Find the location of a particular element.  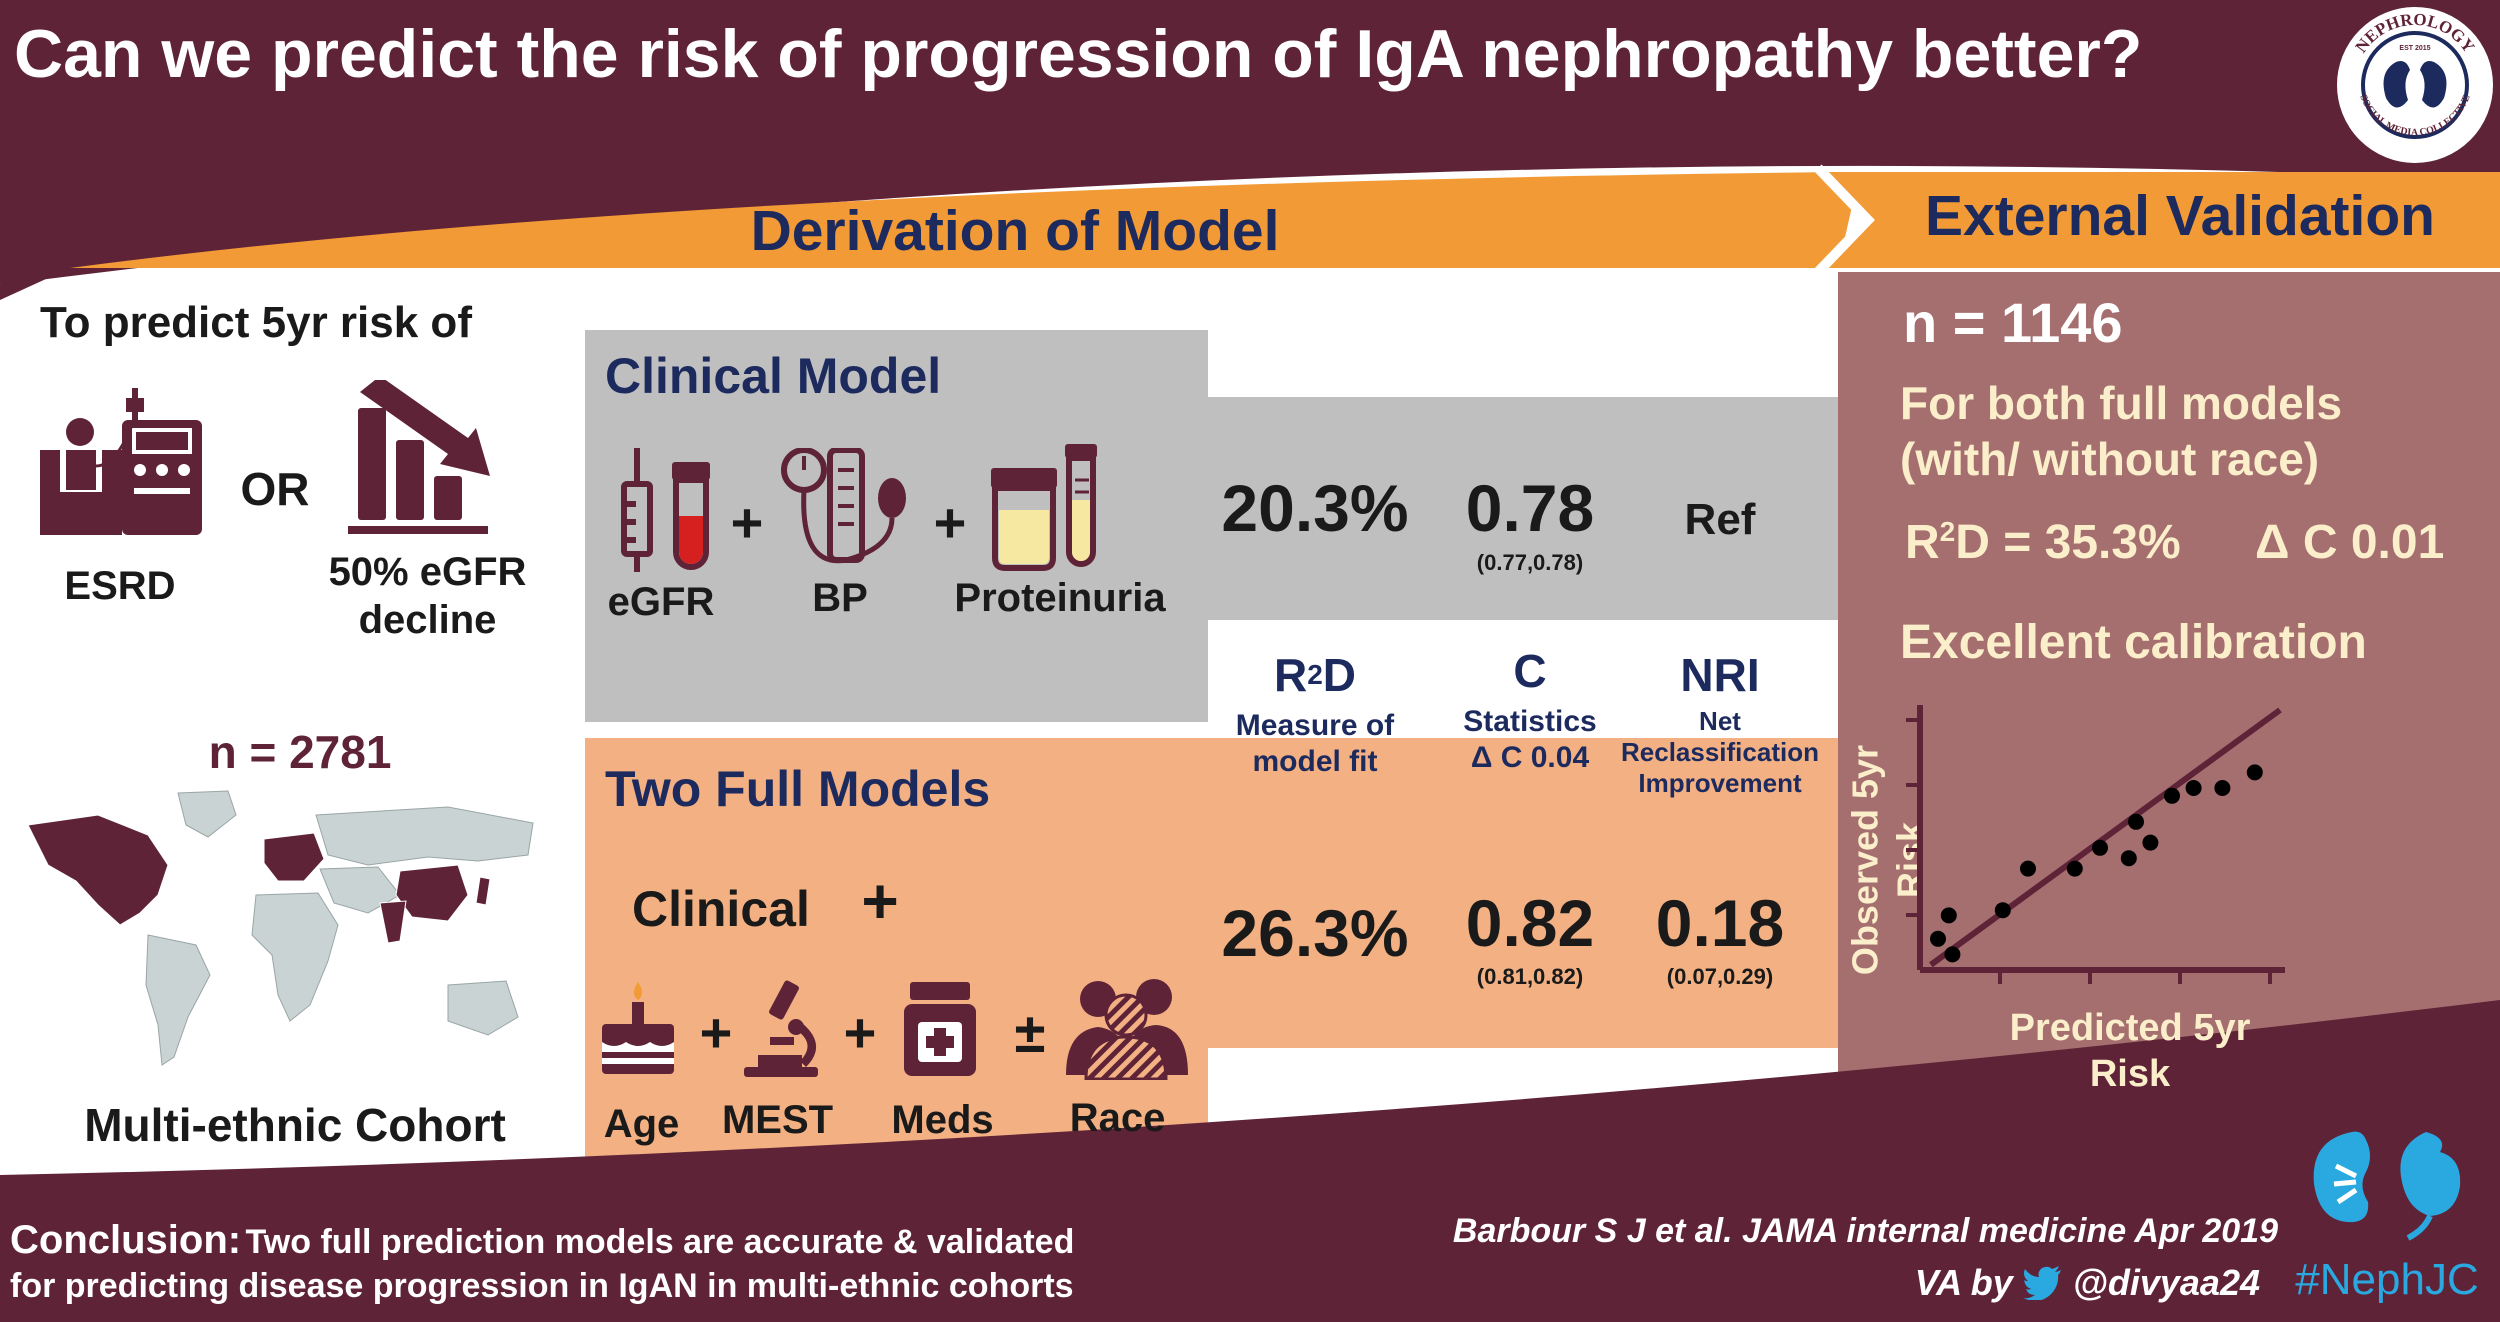

derivation-banner is located at coordinates (964, 220).